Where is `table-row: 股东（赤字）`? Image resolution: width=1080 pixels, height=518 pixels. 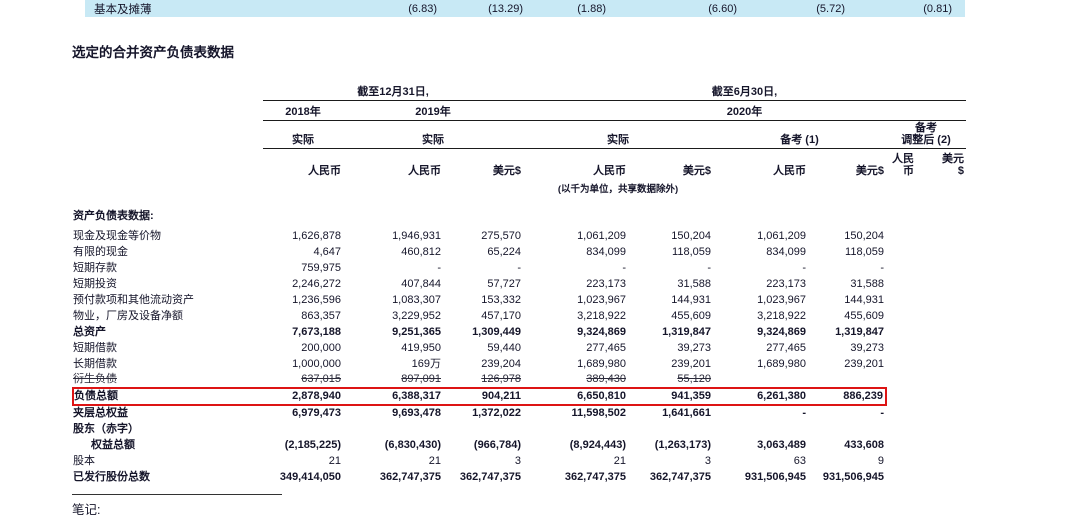
table-row: 股东（赤字） is located at coordinates (519, 429).